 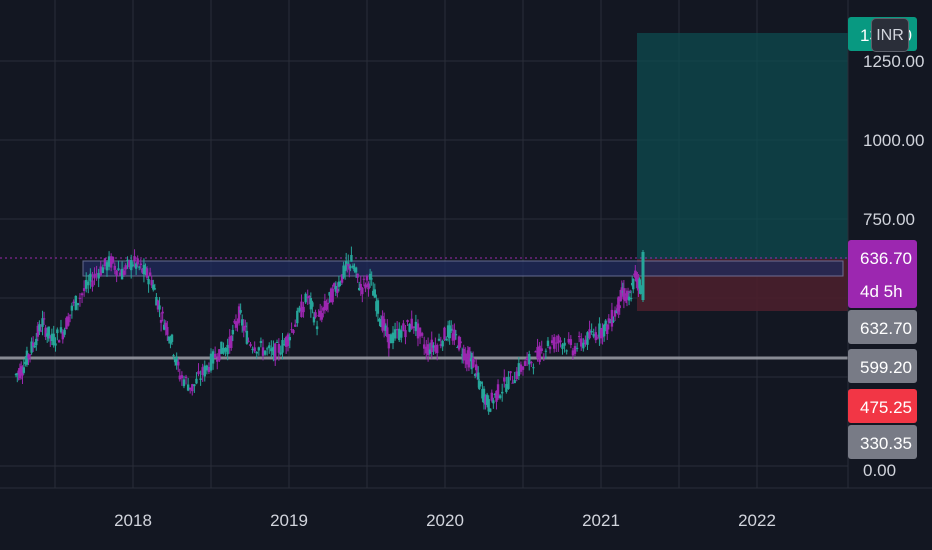 What do you see at coordinates (882, 366) in the screenshot?
I see `support-price-badge: 599.20` at bounding box center [882, 366].